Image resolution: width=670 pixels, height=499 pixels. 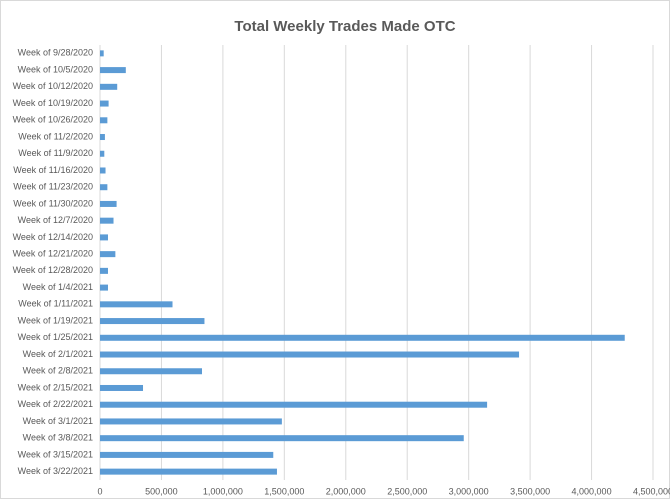 What do you see at coordinates (58, 371) in the screenshot?
I see `y-tick-label: Week of 2/8/2021` at bounding box center [58, 371].